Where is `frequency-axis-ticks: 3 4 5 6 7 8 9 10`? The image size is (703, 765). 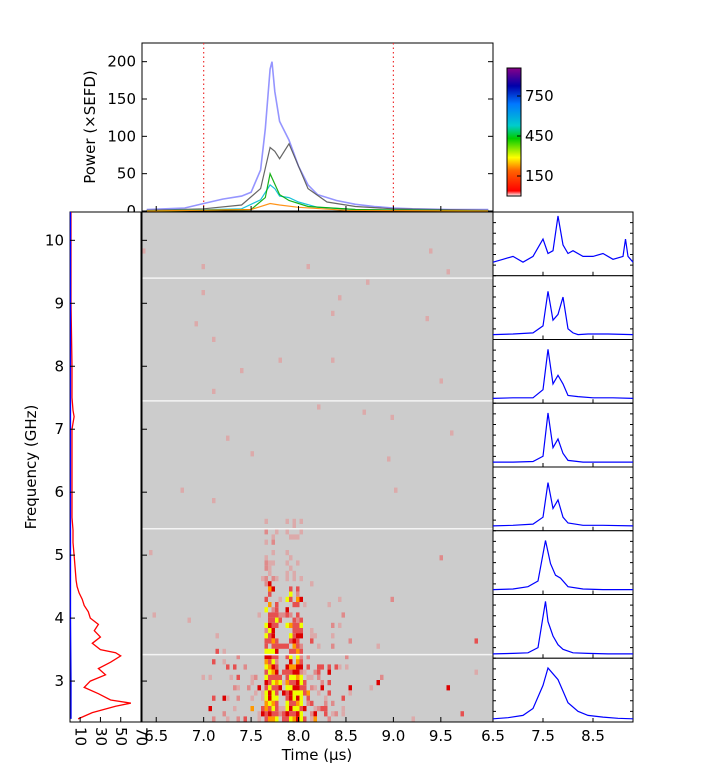
frequency-axis-ticks: 3 4 5 6 7 8 9 10 is located at coordinates (96, 460).